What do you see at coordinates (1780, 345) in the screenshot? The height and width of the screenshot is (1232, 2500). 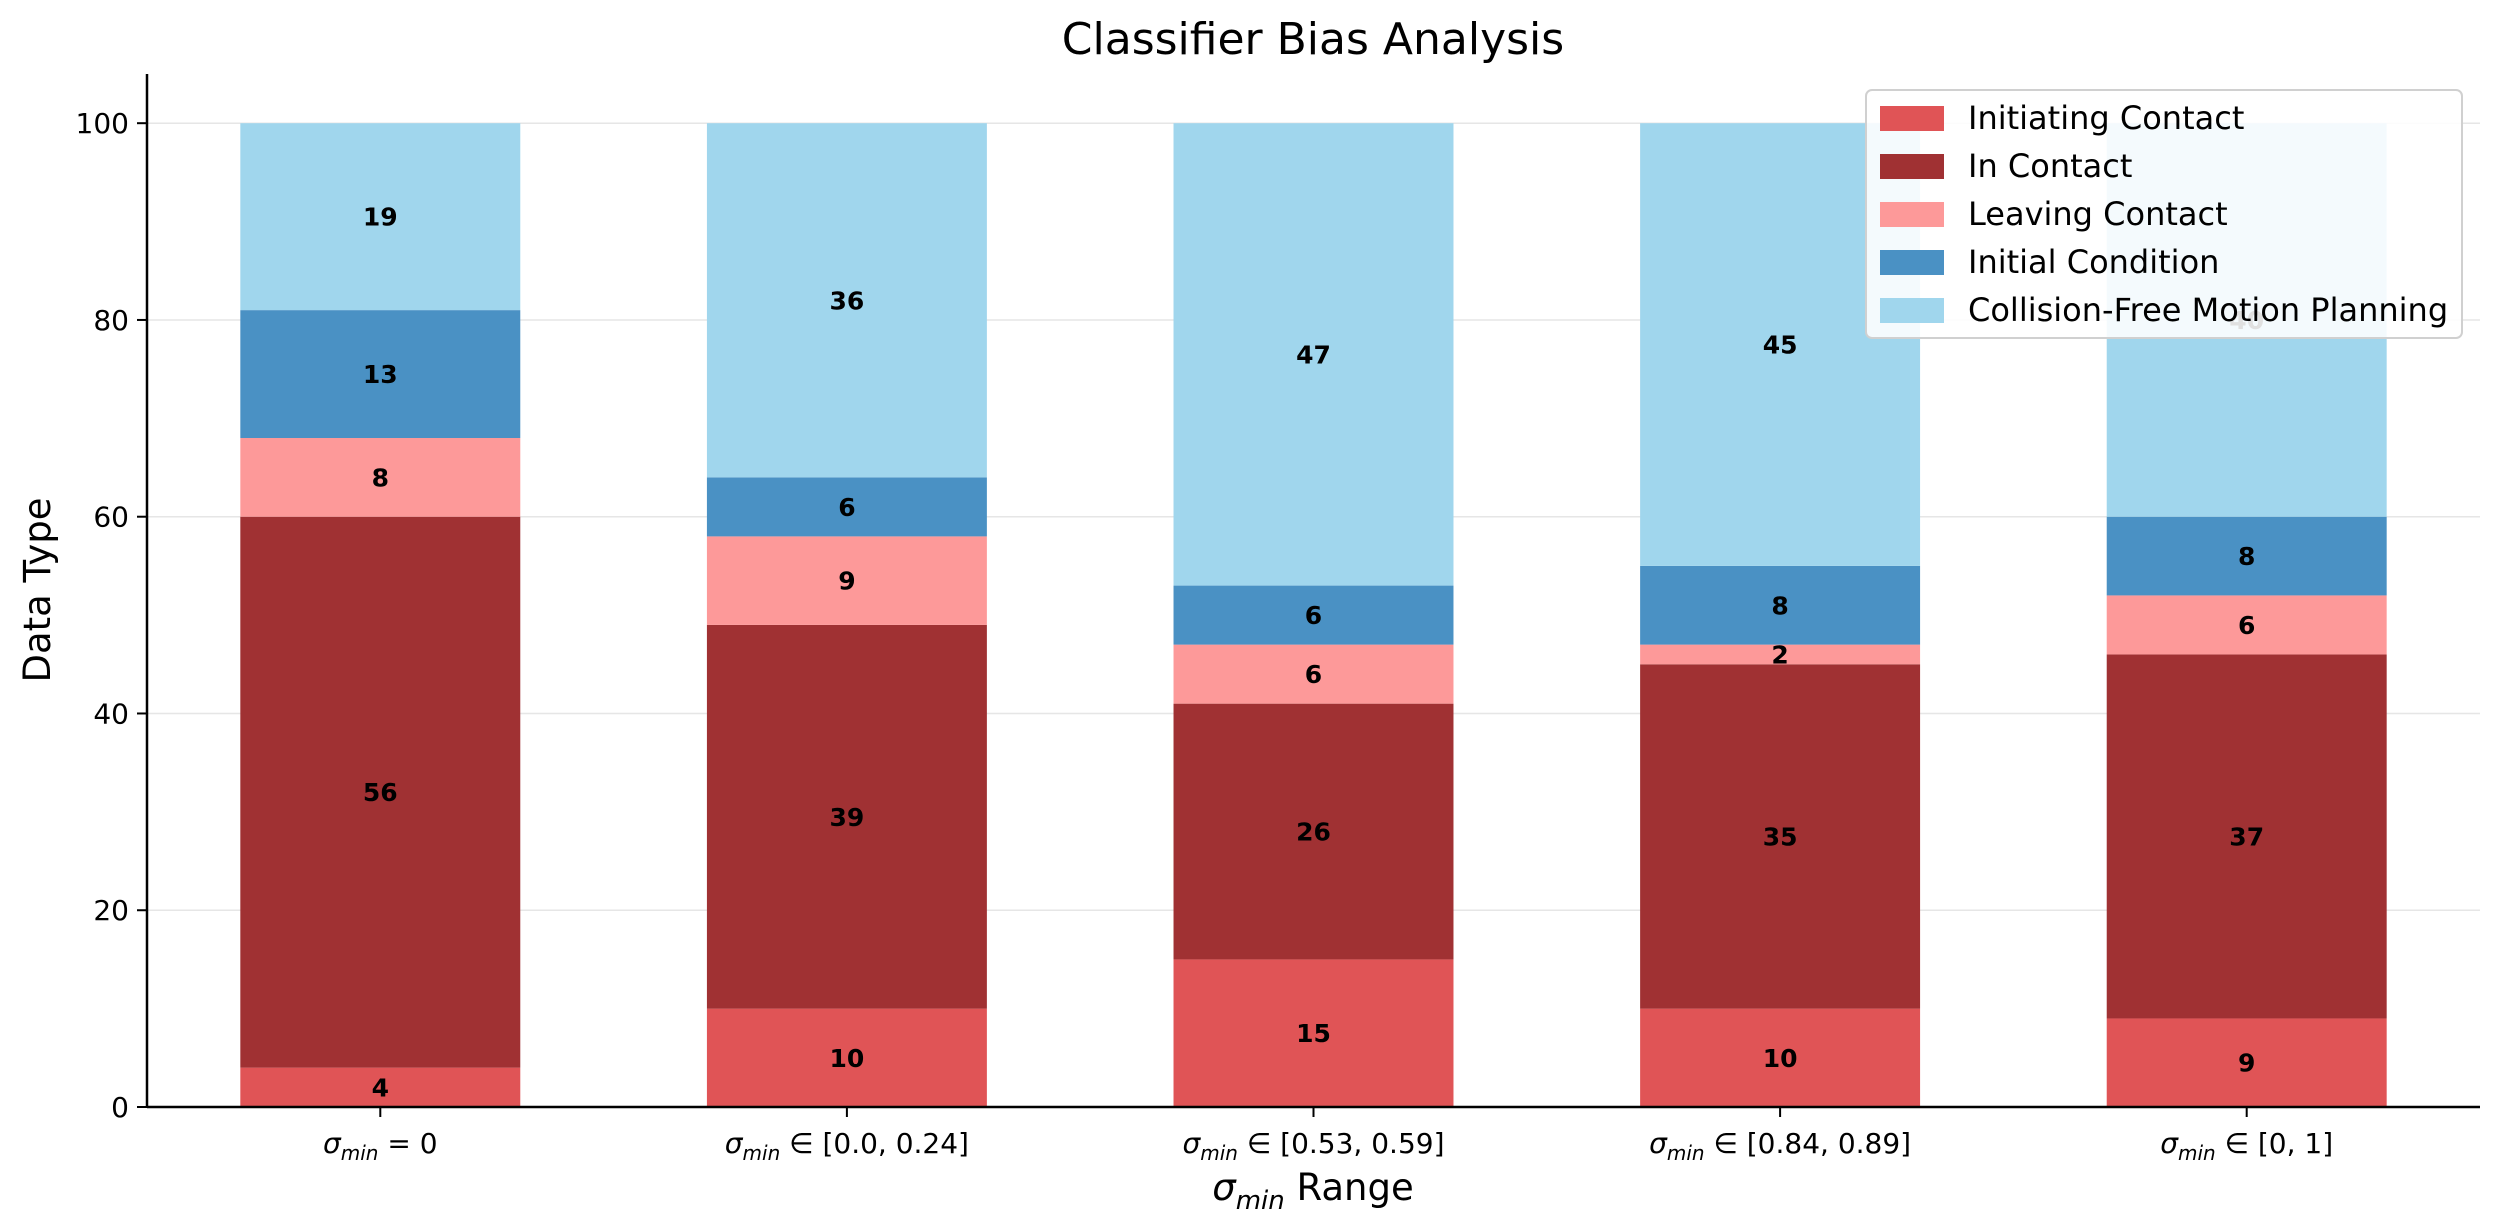 I see `data-label: 45` at bounding box center [1780, 345].